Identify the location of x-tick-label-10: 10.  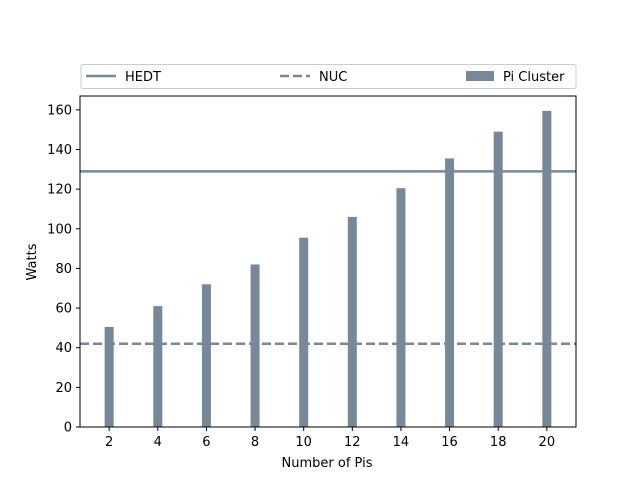
(303, 442).